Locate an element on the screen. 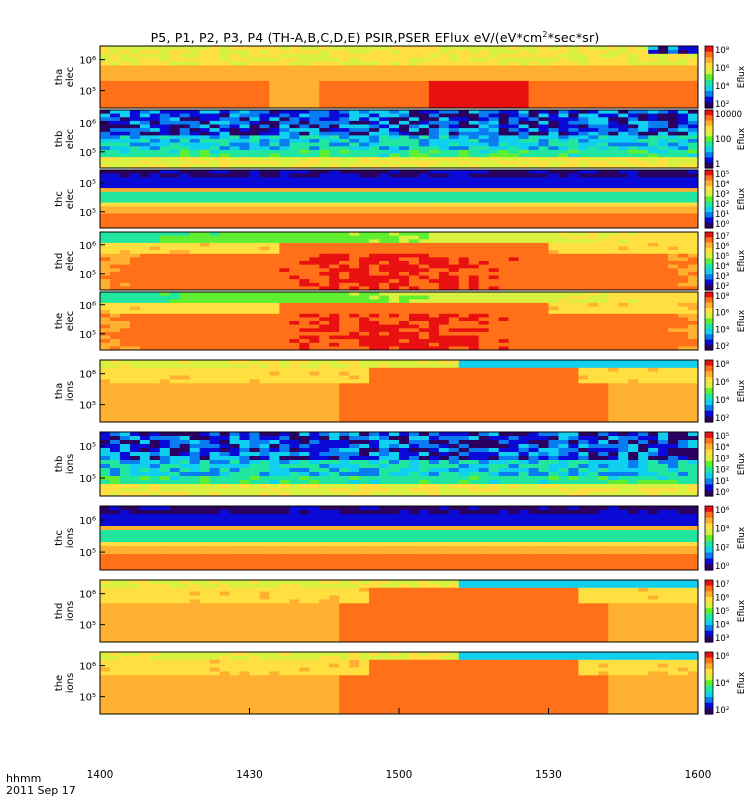 The width and height of the screenshot is (750, 800). chart-title-superscript: 2 is located at coordinates (545, 34).